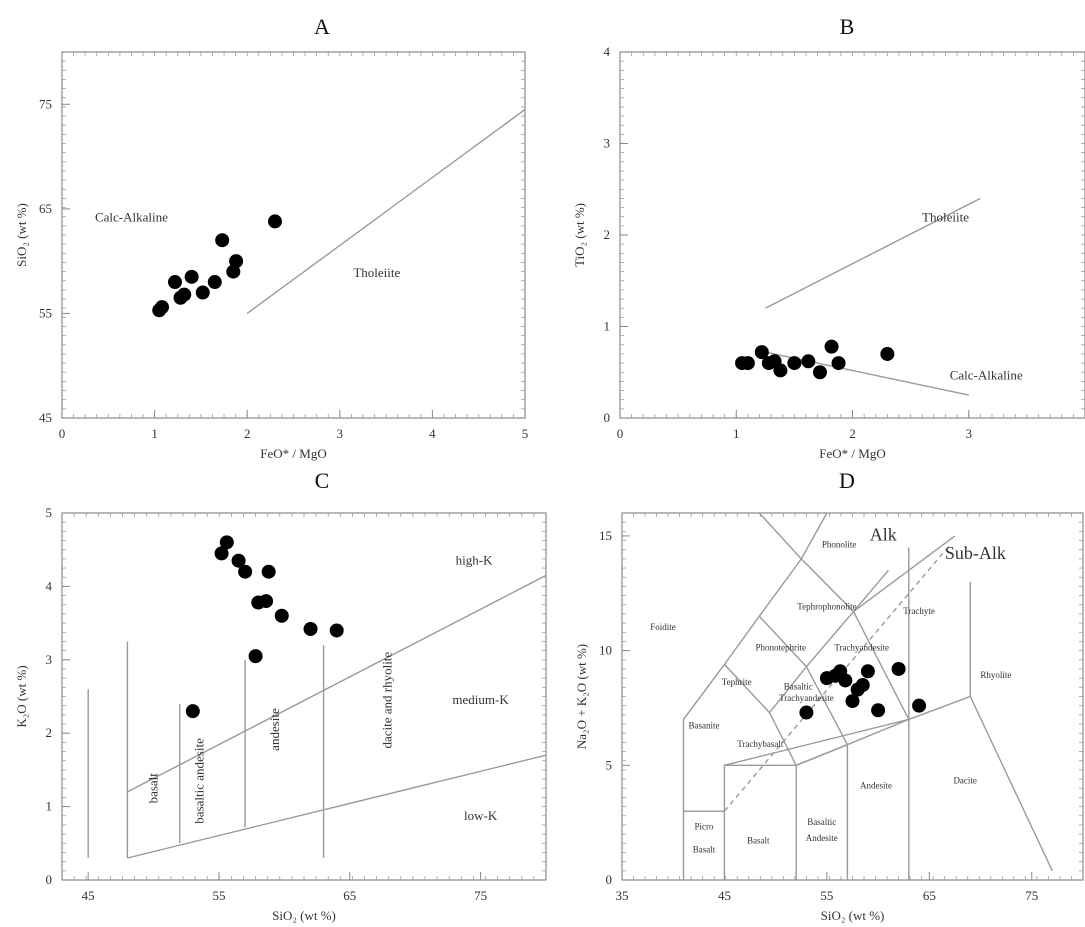 This screenshot has width=1085, height=927. Describe the element at coordinates (247, 433) in the screenshot. I see `x-tick-label: 2` at that location.